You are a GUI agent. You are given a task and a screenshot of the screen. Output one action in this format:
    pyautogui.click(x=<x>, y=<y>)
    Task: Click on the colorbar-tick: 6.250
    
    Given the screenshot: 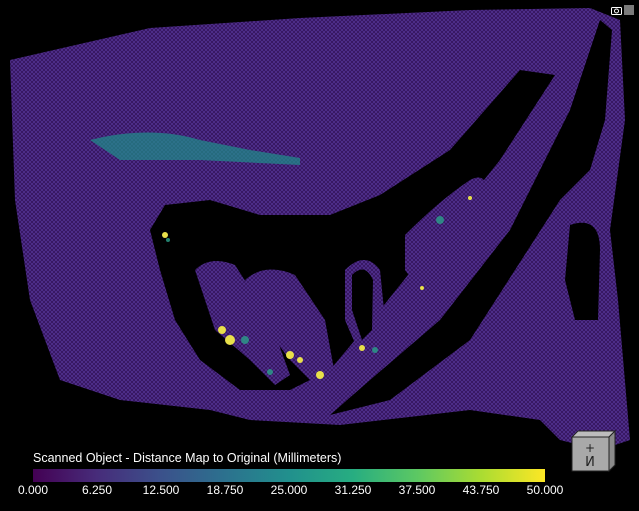 What is the action you would take?
    pyautogui.click(x=97, y=490)
    